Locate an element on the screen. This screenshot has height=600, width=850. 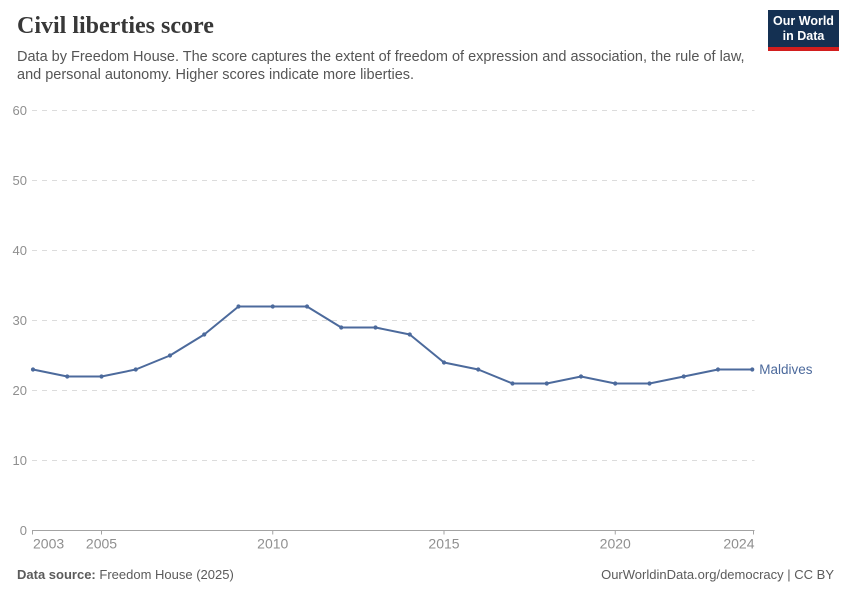
y-axis-tick-label: 50 is located at coordinates (20, 180).